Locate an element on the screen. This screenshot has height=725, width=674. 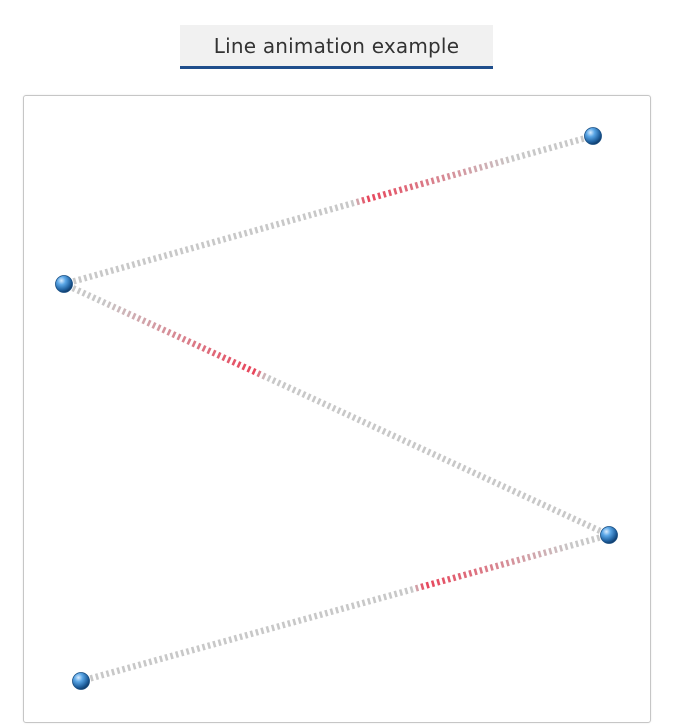
example-title-tab: Line animation example is located at coordinates (336, 47).